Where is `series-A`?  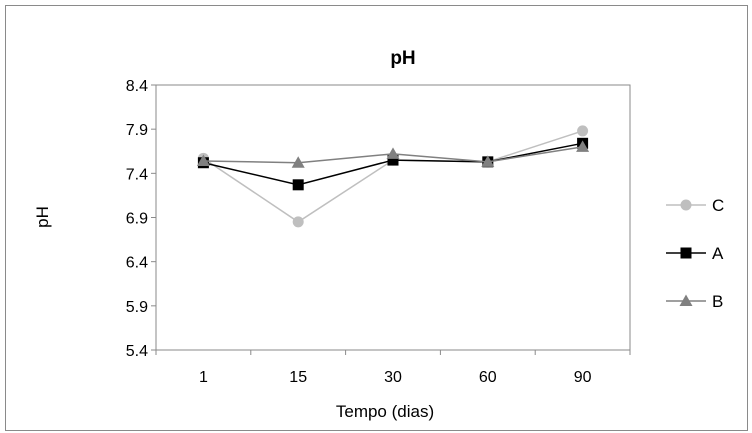 series-A is located at coordinates (393, 164).